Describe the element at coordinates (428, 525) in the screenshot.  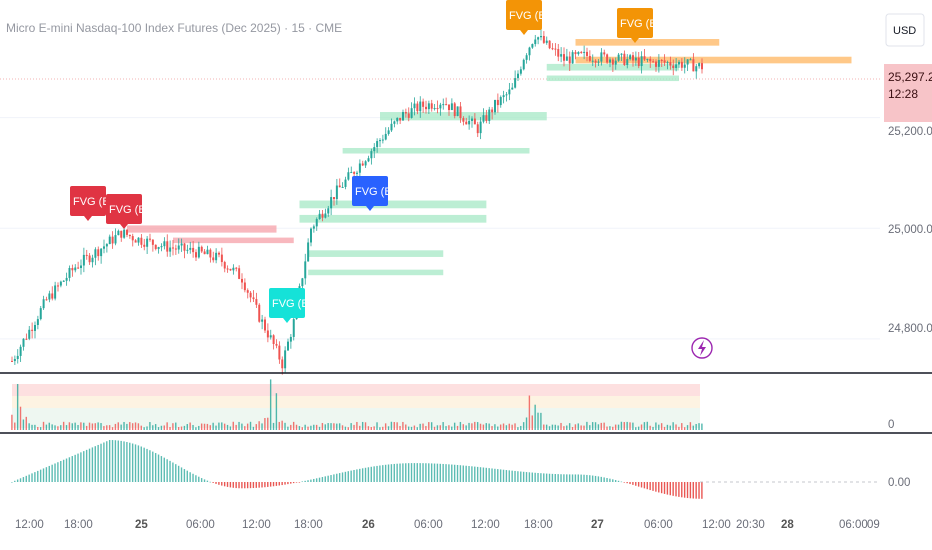
I see `time-tick-8: 06:00` at that location.